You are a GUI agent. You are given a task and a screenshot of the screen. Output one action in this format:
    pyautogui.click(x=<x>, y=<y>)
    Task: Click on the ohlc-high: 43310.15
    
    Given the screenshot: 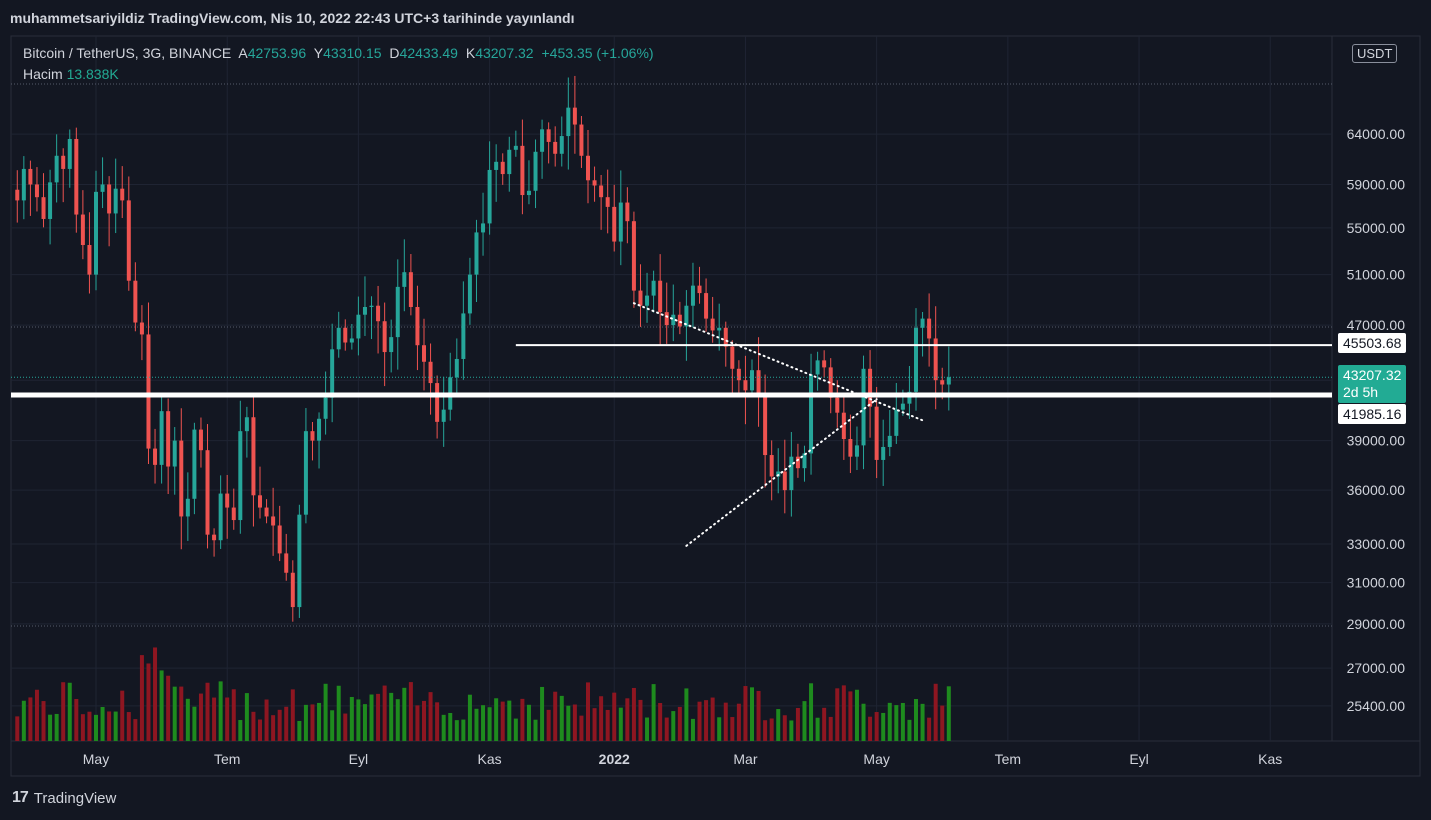 What is the action you would take?
    pyautogui.click(x=352, y=53)
    